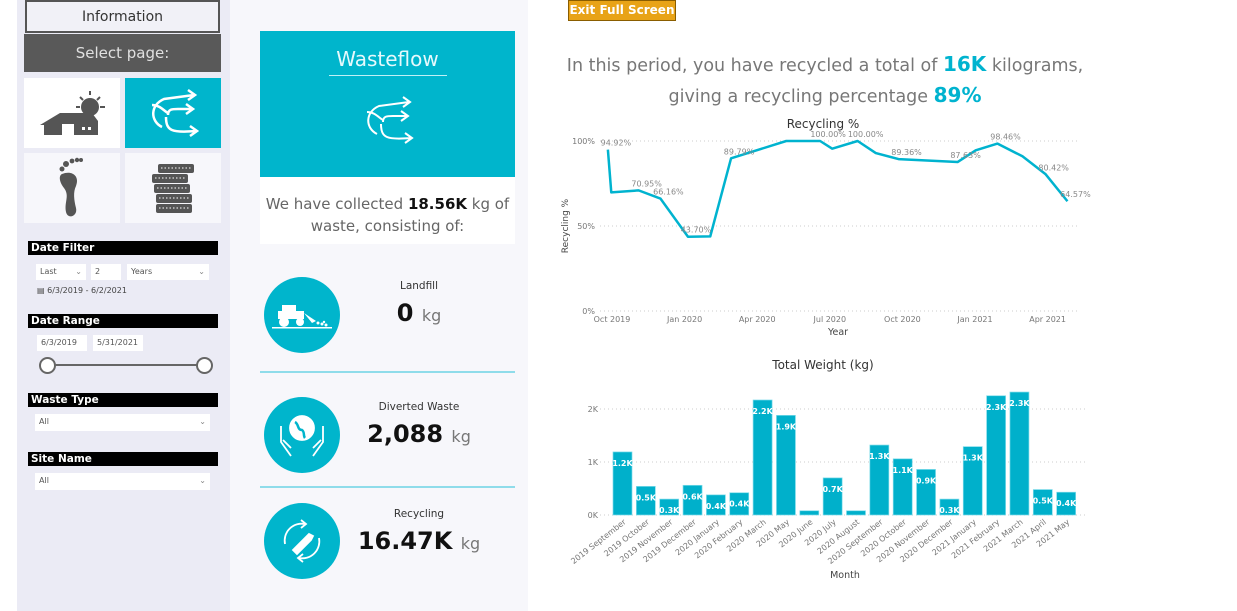 This screenshot has width=1237, height=611. What do you see at coordinates (48, 271) in the screenshot?
I see `date-filter-mode-value: Last` at bounding box center [48, 271].